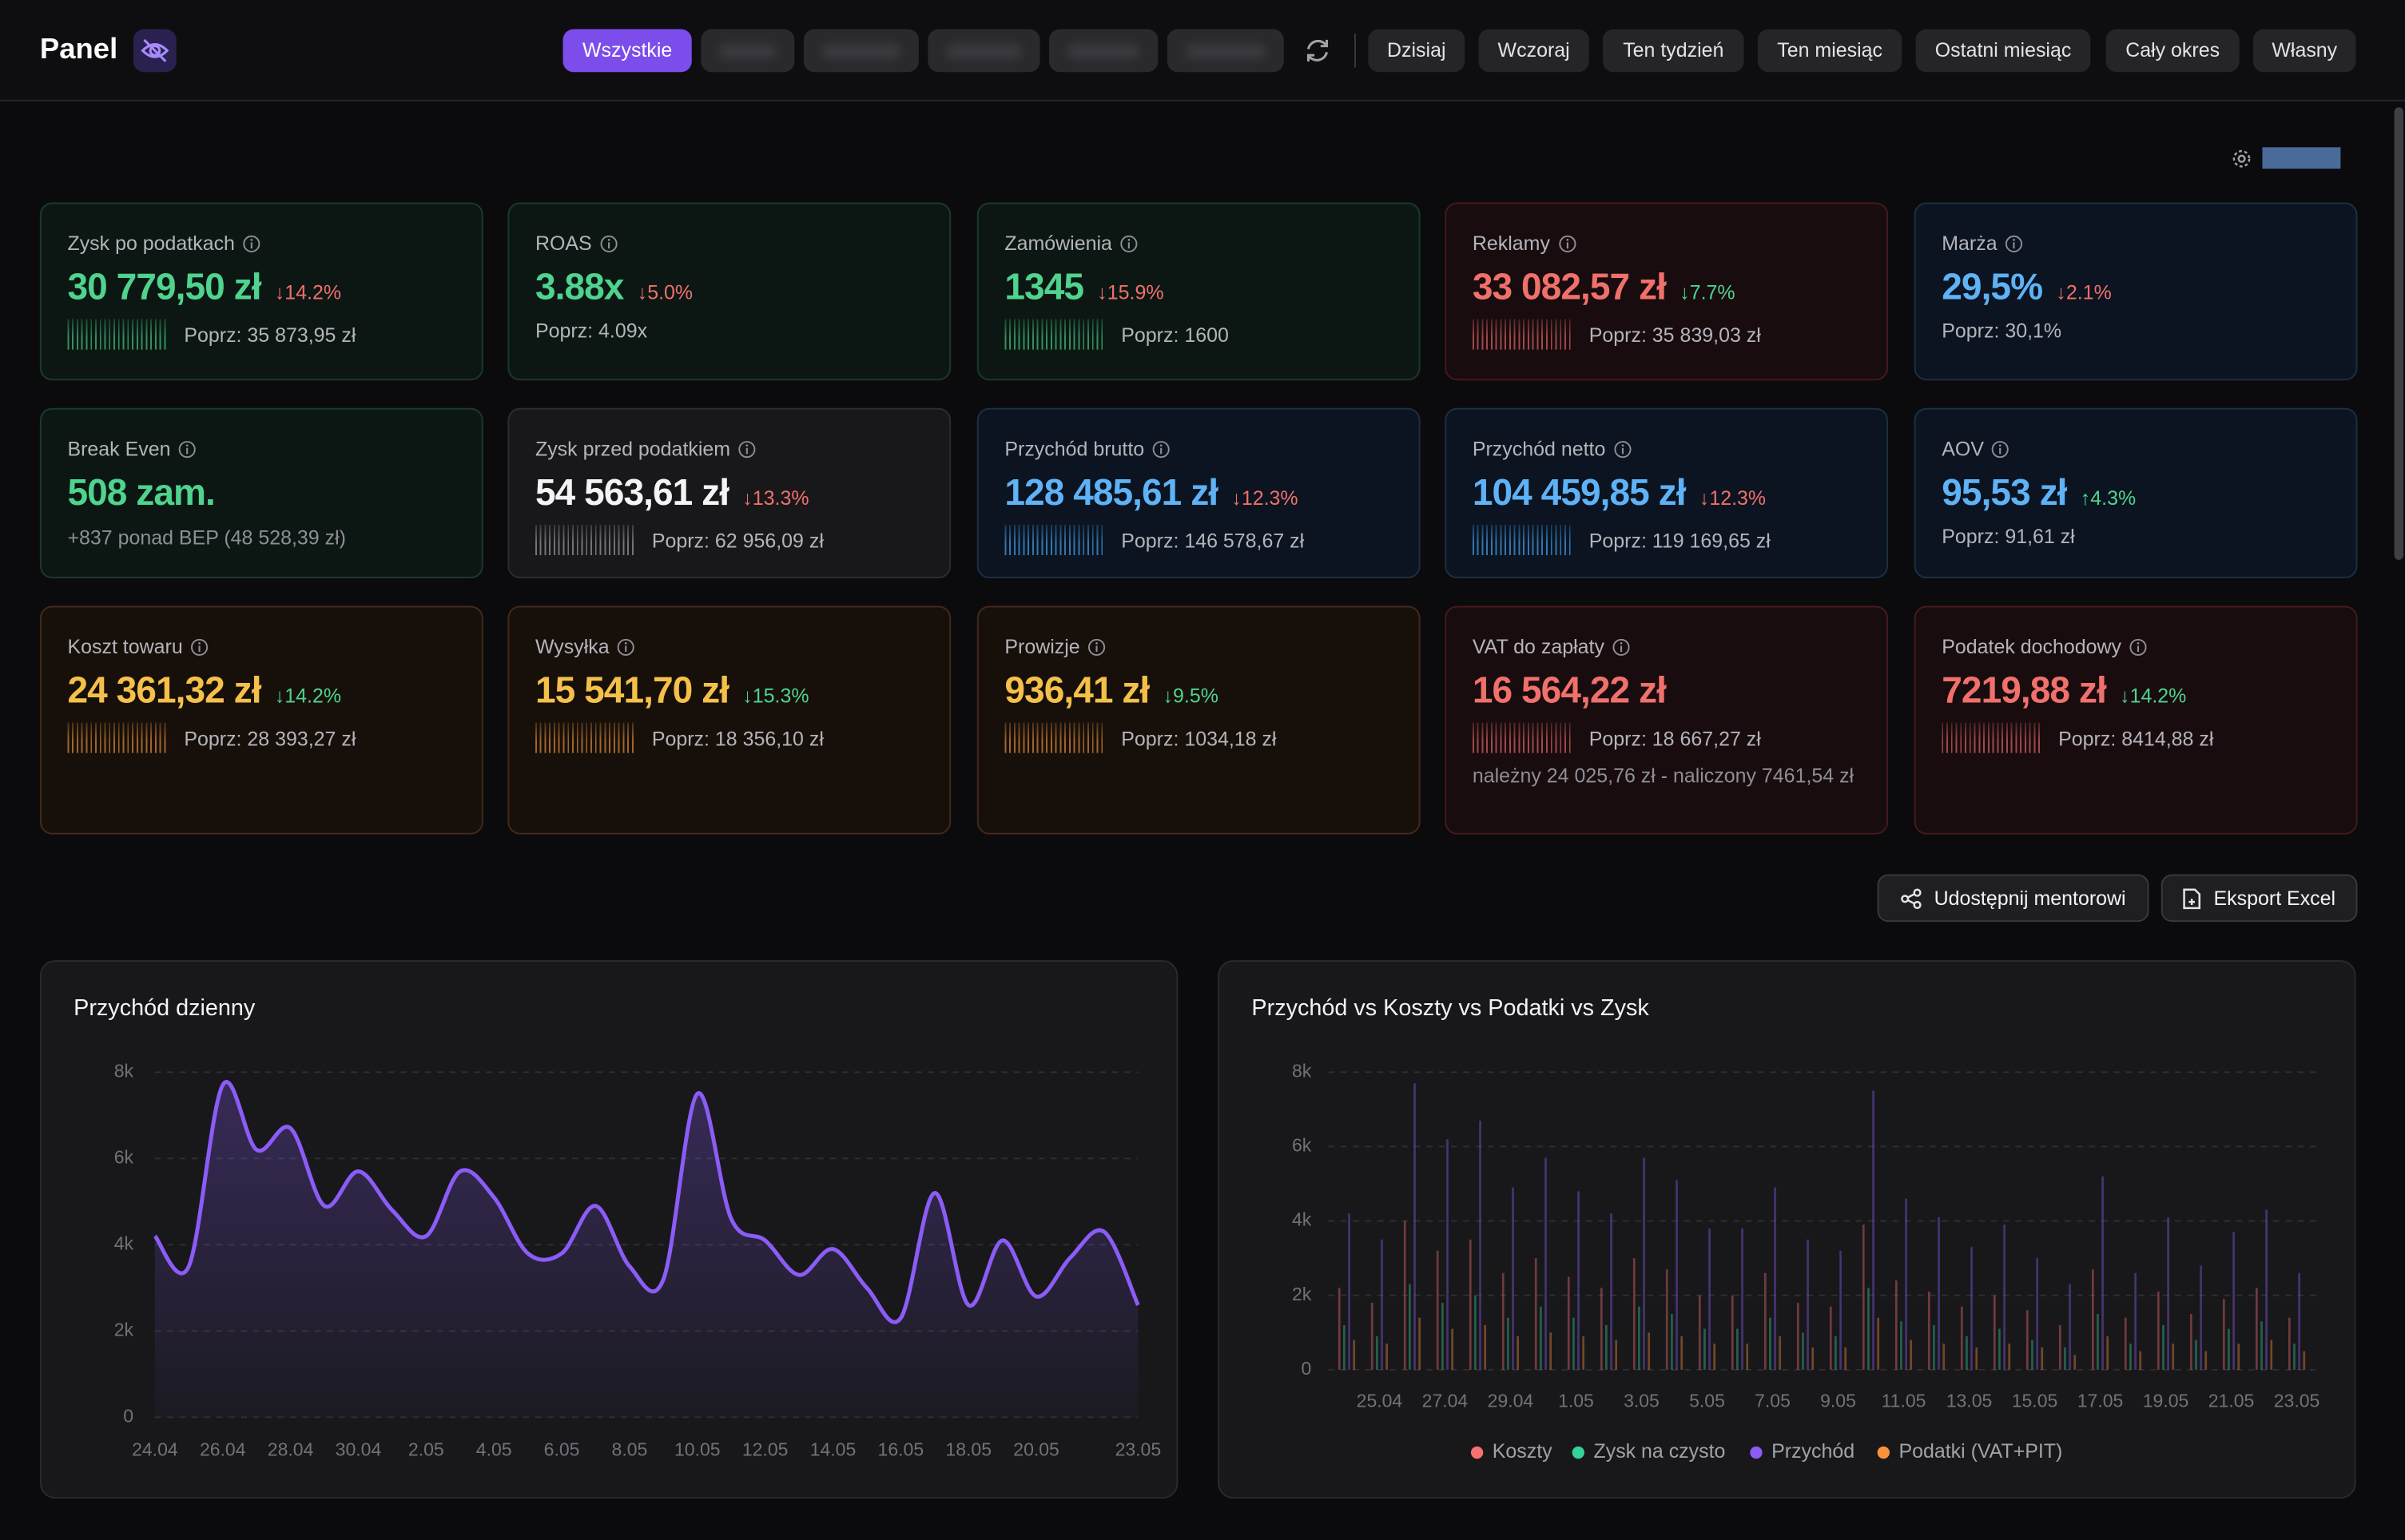 The height and width of the screenshot is (1540, 2405). I want to click on kpi-bottom: Poprz: 91,61 zł, so click(2136, 536).